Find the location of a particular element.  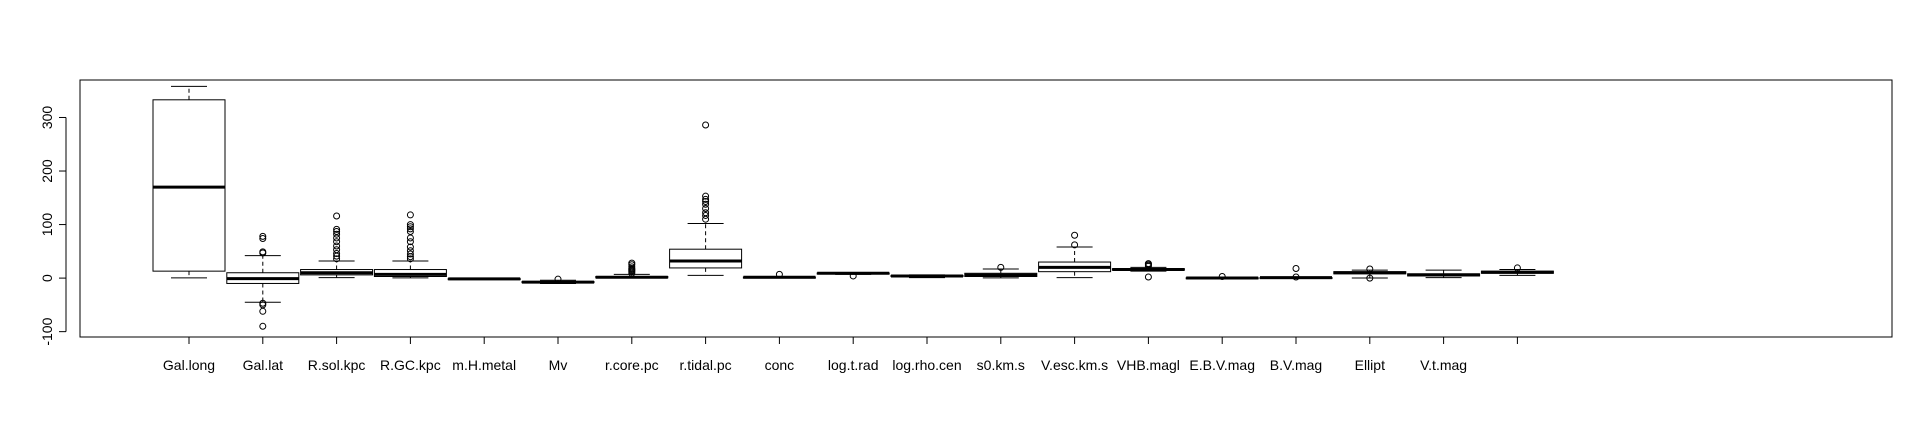

y-tick-label: 100 is located at coordinates (47, 225).